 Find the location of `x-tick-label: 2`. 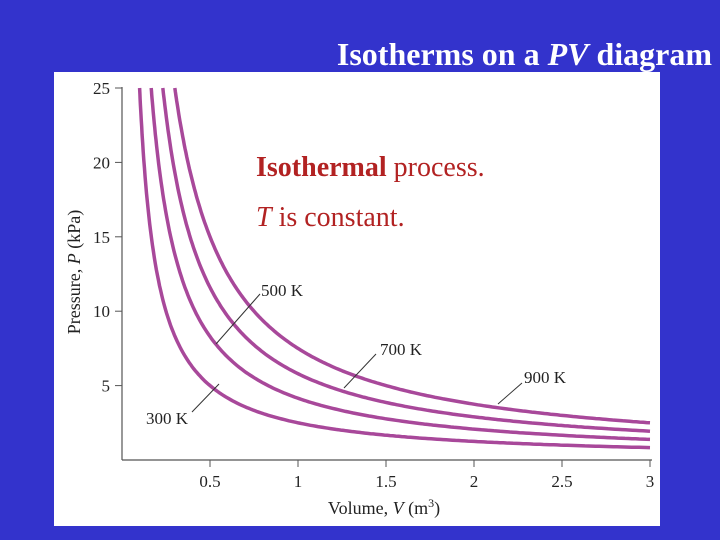

x-tick-label: 2 is located at coordinates (474, 481).